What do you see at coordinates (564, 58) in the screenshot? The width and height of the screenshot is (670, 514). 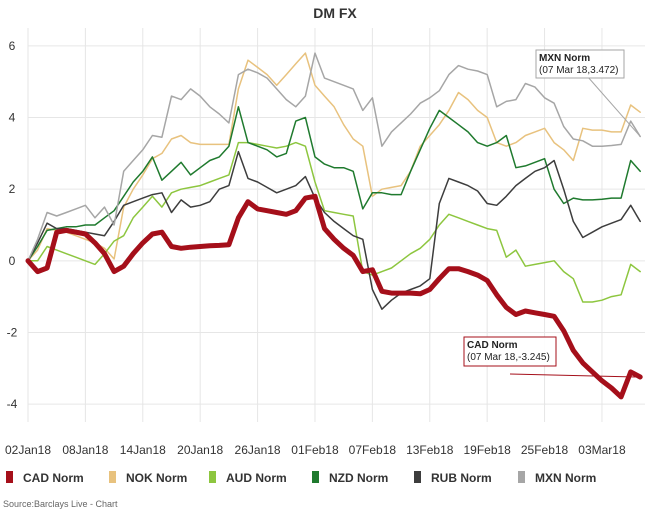 I see `tooltip-title: MXN Norm` at bounding box center [564, 58].